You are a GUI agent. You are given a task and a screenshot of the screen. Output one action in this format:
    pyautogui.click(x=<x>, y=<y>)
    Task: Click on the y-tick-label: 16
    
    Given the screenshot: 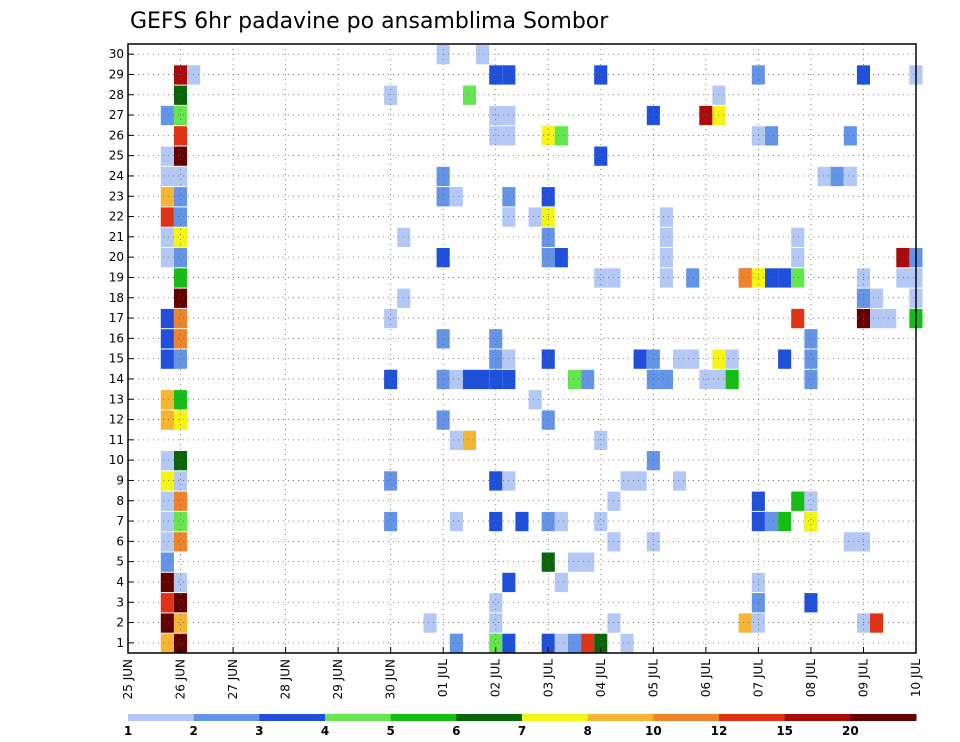 What is the action you would take?
    pyautogui.click(x=116, y=338)
    